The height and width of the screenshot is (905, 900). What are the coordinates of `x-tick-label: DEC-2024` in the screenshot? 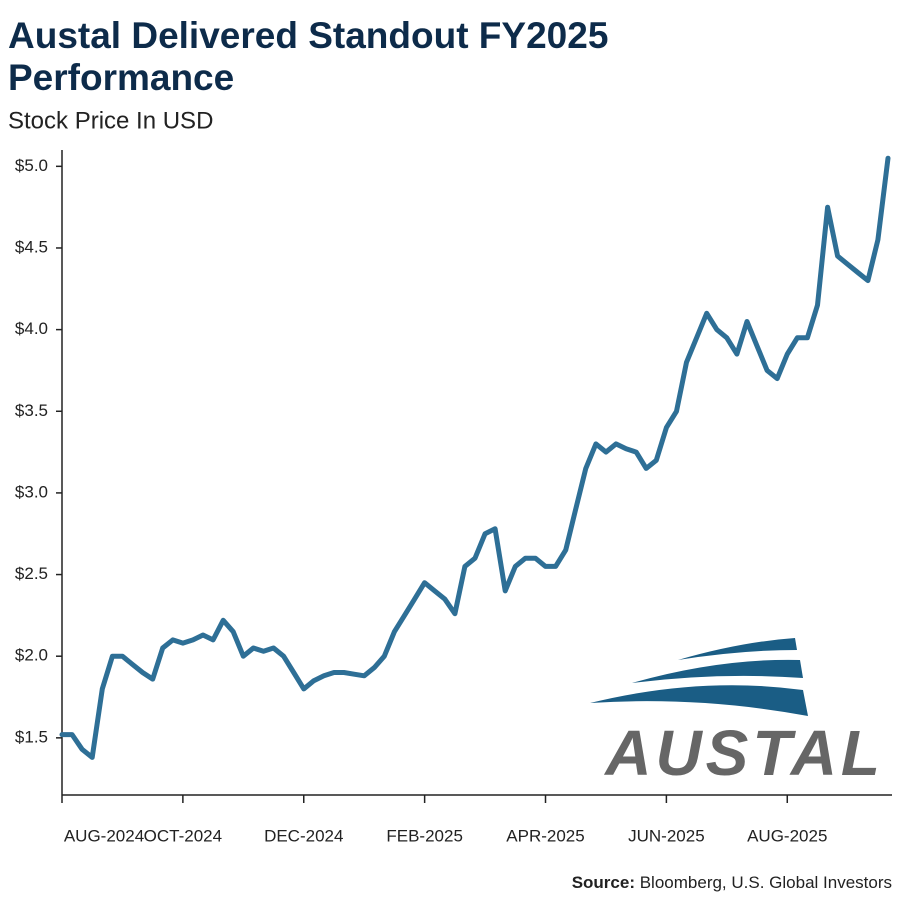 It's located at (303, 835).